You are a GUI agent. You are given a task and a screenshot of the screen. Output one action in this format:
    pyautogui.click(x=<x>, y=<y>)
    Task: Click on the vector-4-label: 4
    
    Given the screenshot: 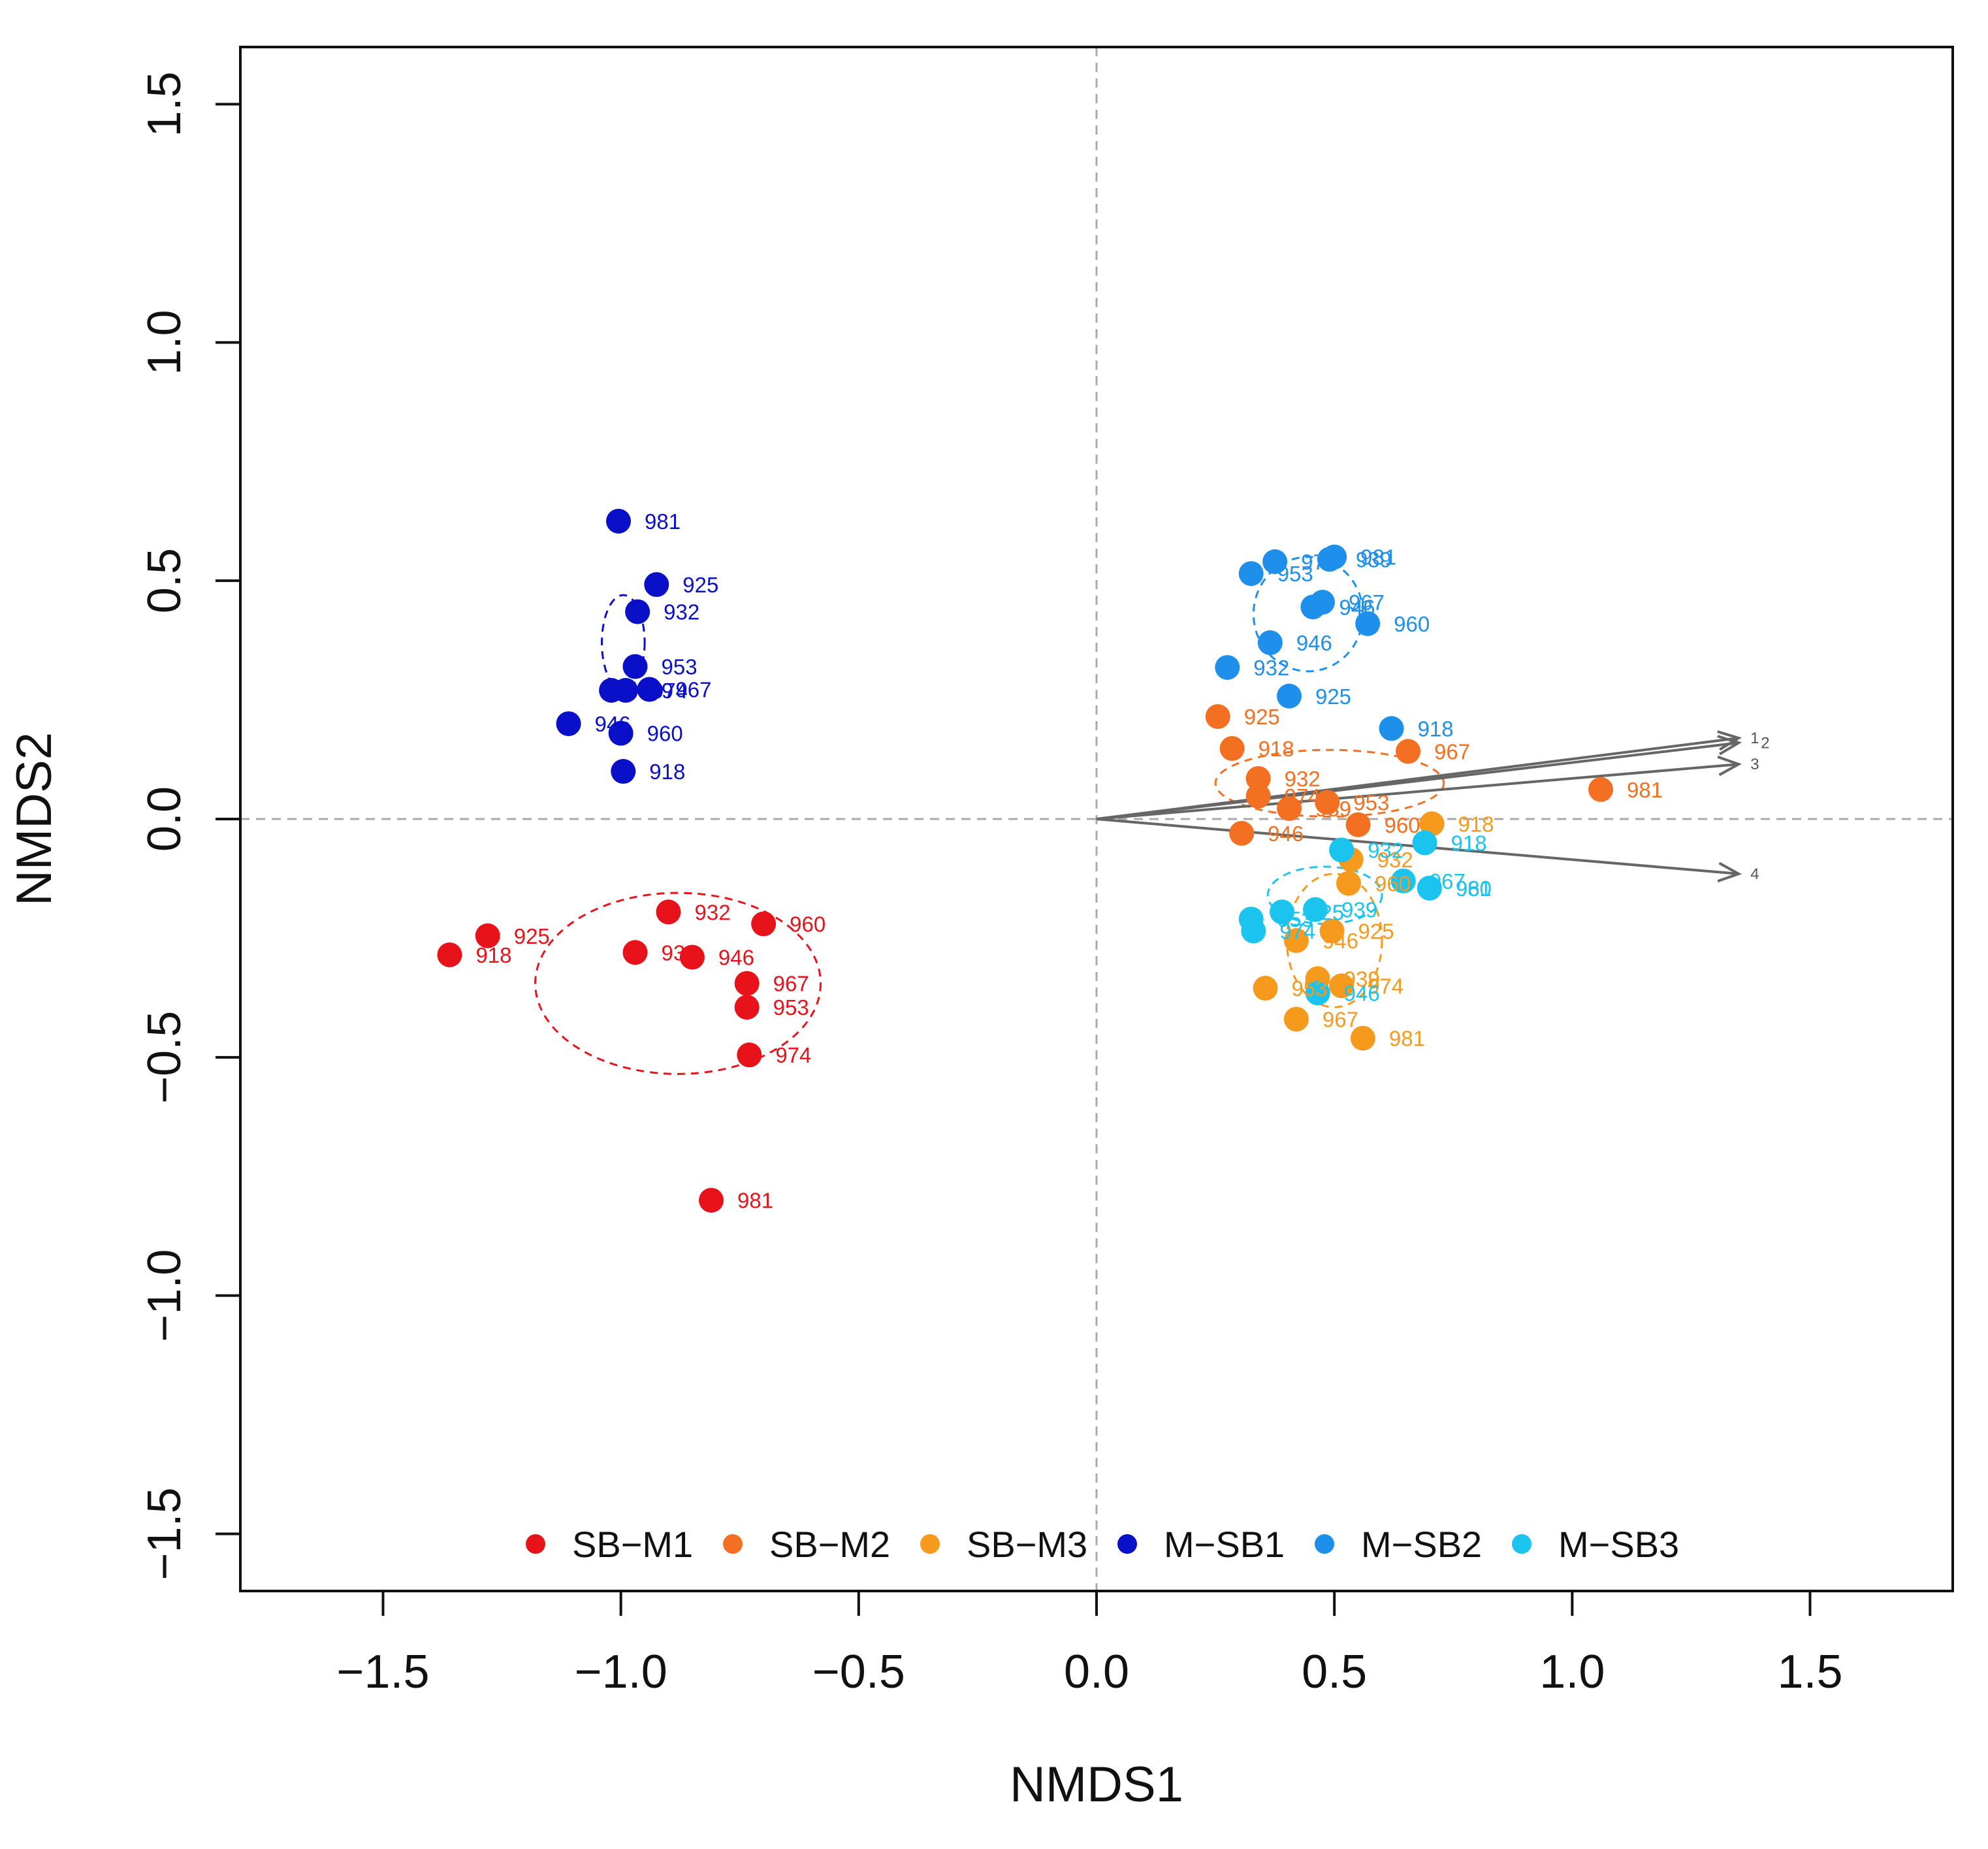 What is the action you would take?
    pyautogui.click(x=1754, y=874)
    